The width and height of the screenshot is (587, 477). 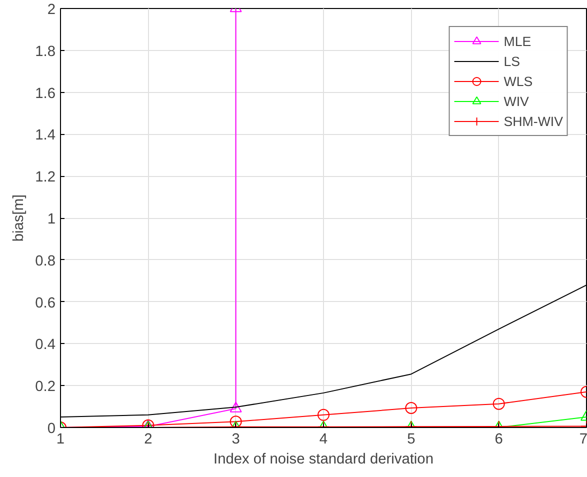 I want to click on y-tick-label: 0, so click(x=51, y=429).